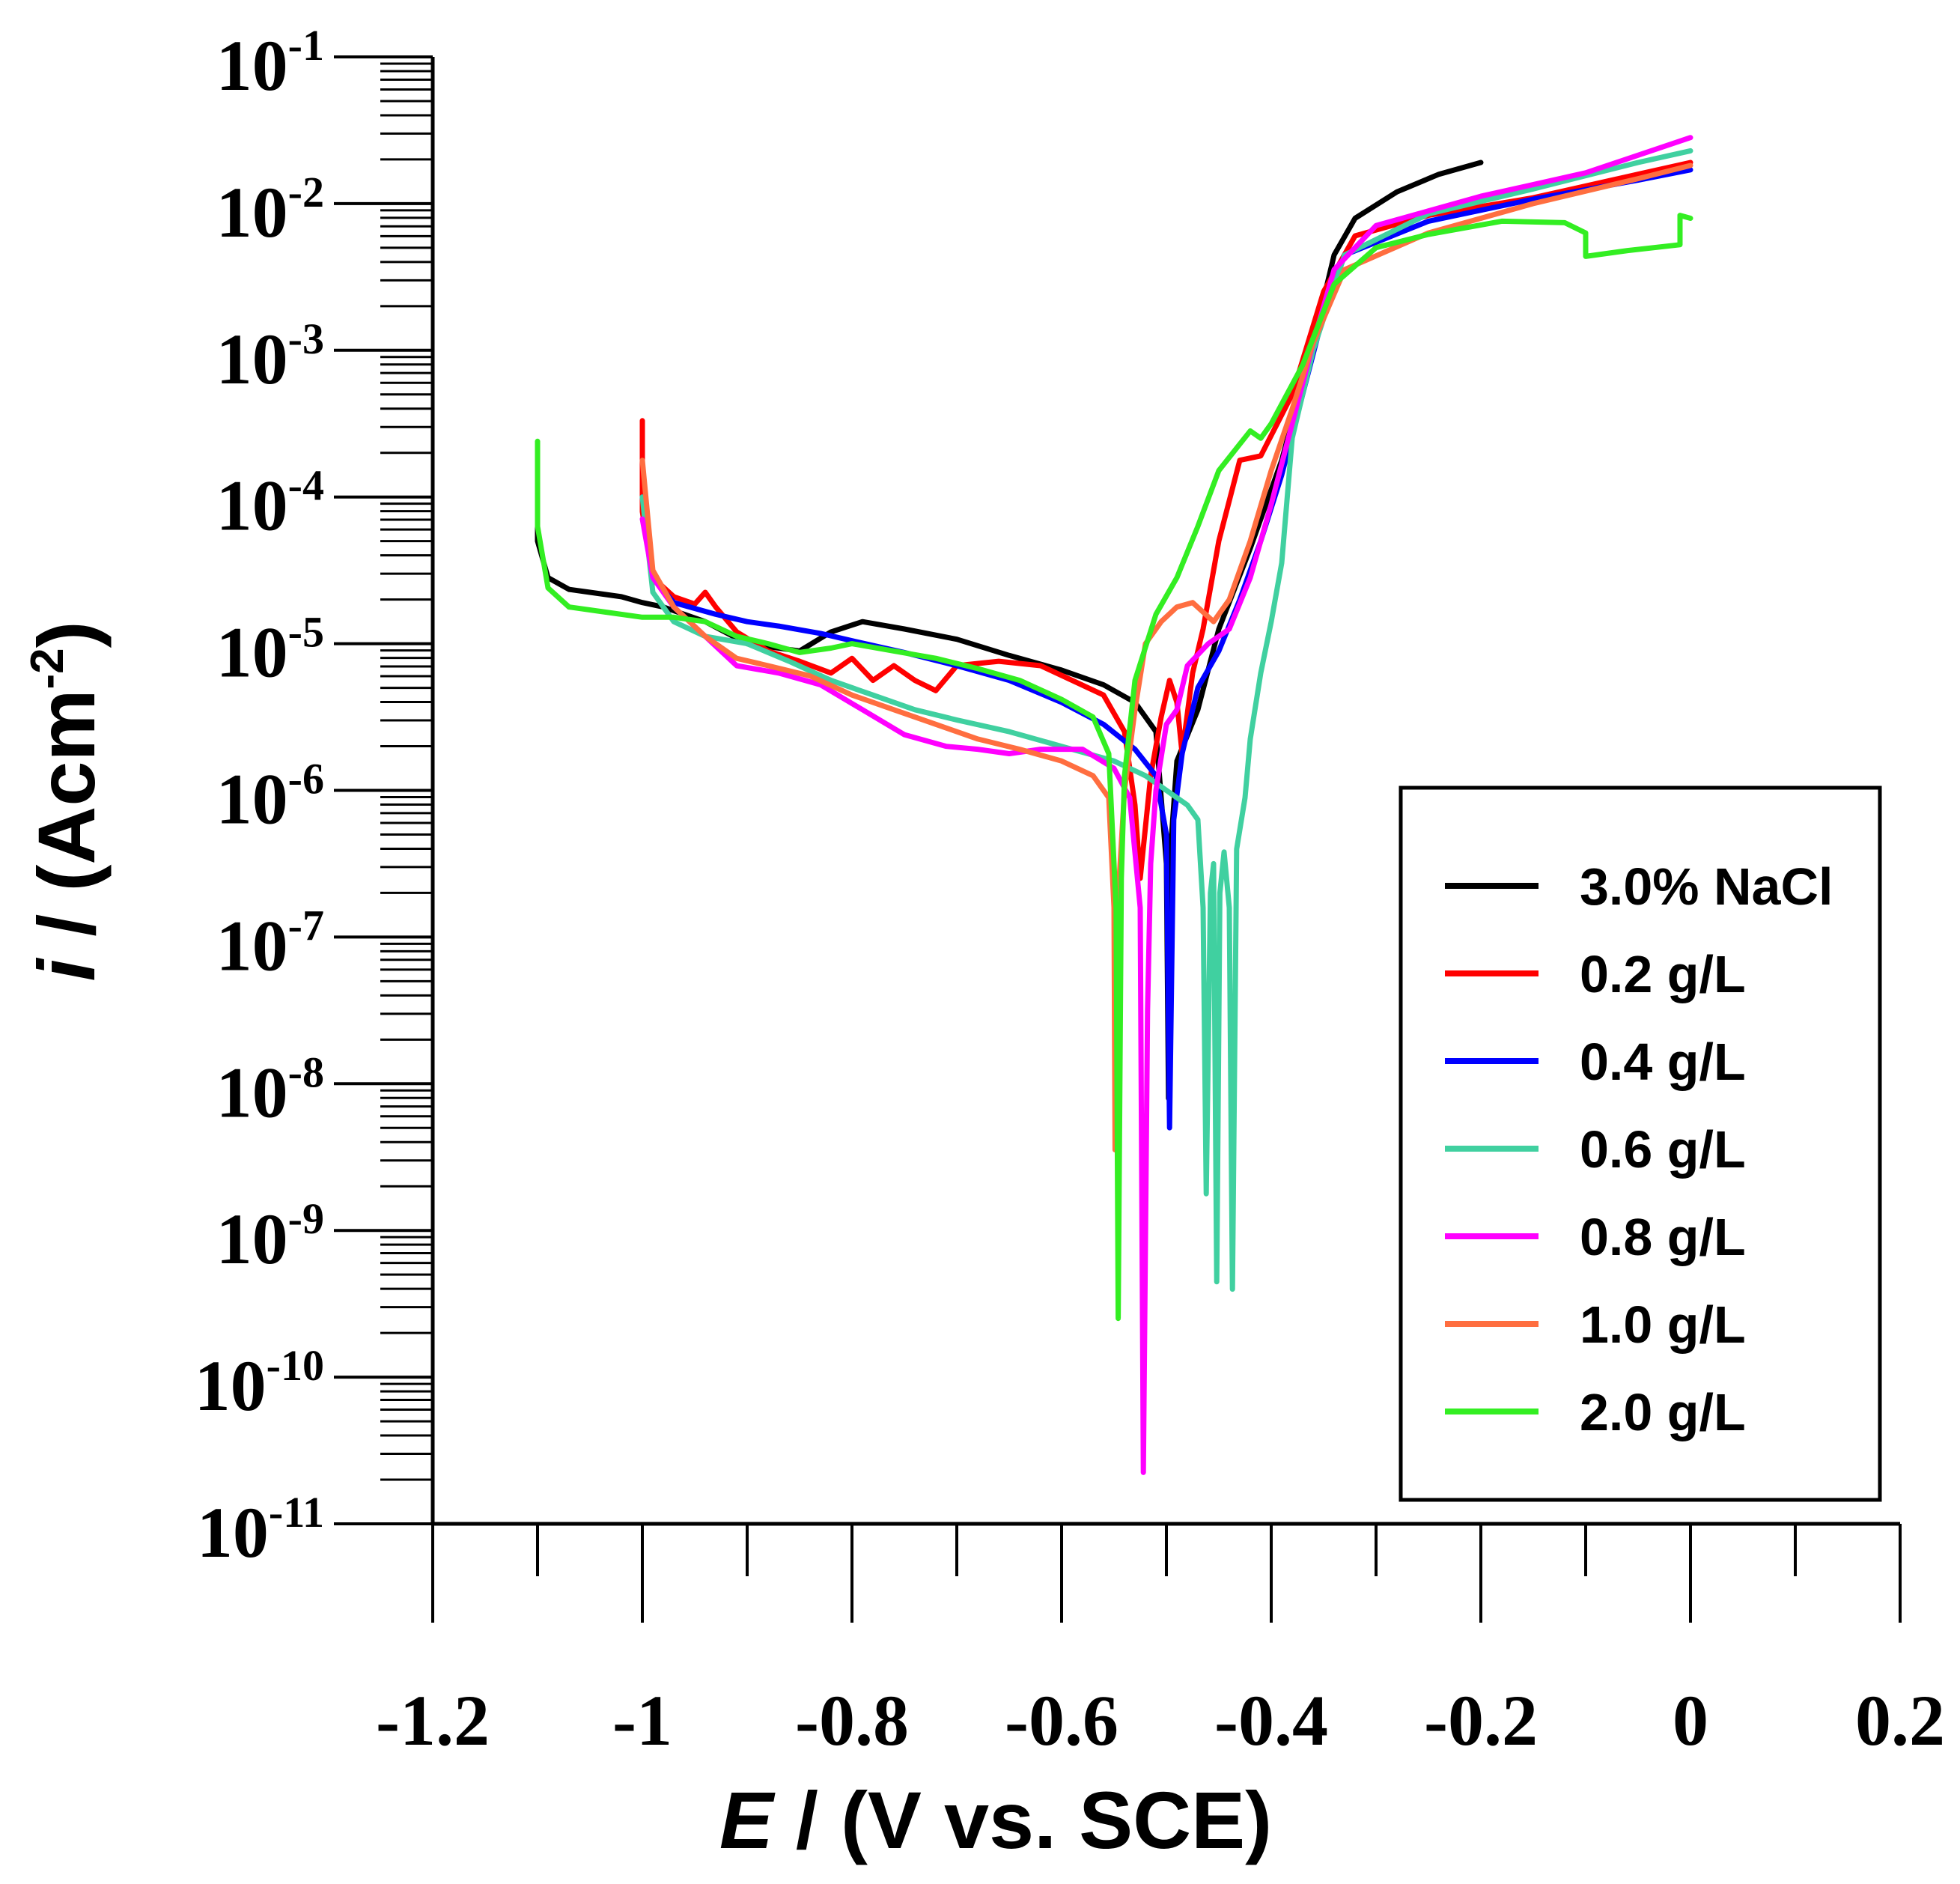  I want to click on x-tick-label: -0.6, so click(1062, 1720).